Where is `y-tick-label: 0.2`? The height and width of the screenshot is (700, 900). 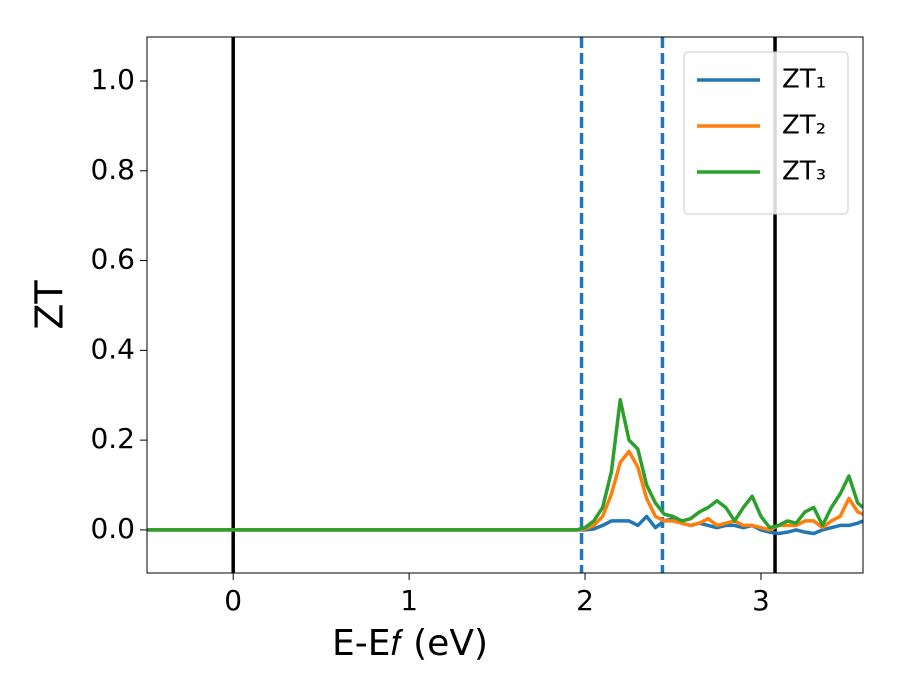
y-tick-label: 0.2 is located at coordinates (112, 438).